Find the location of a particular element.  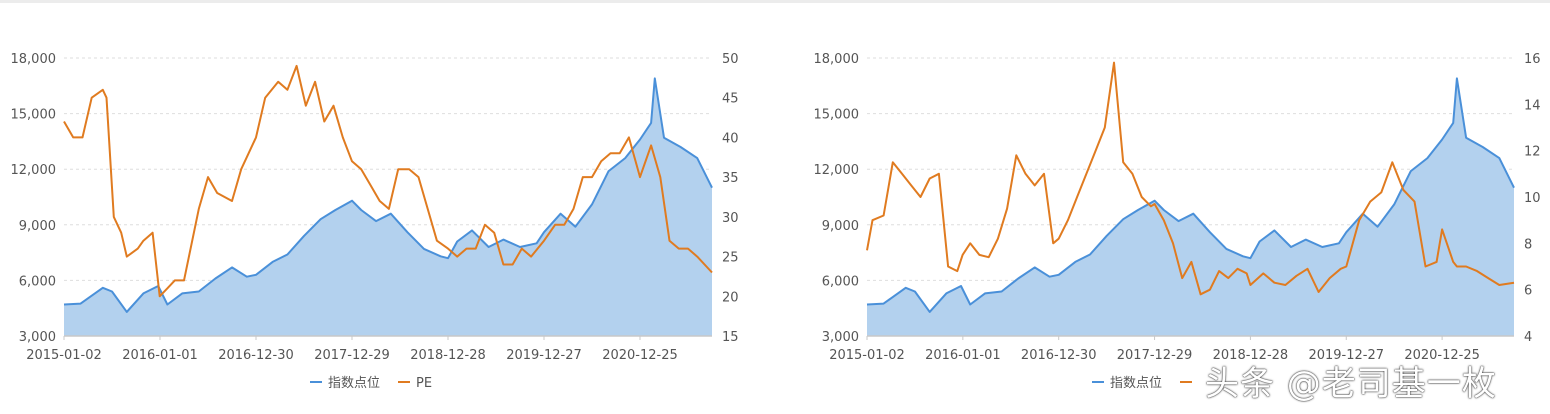

y-right-tick-label: 45 is located at coordinates (730, 99).